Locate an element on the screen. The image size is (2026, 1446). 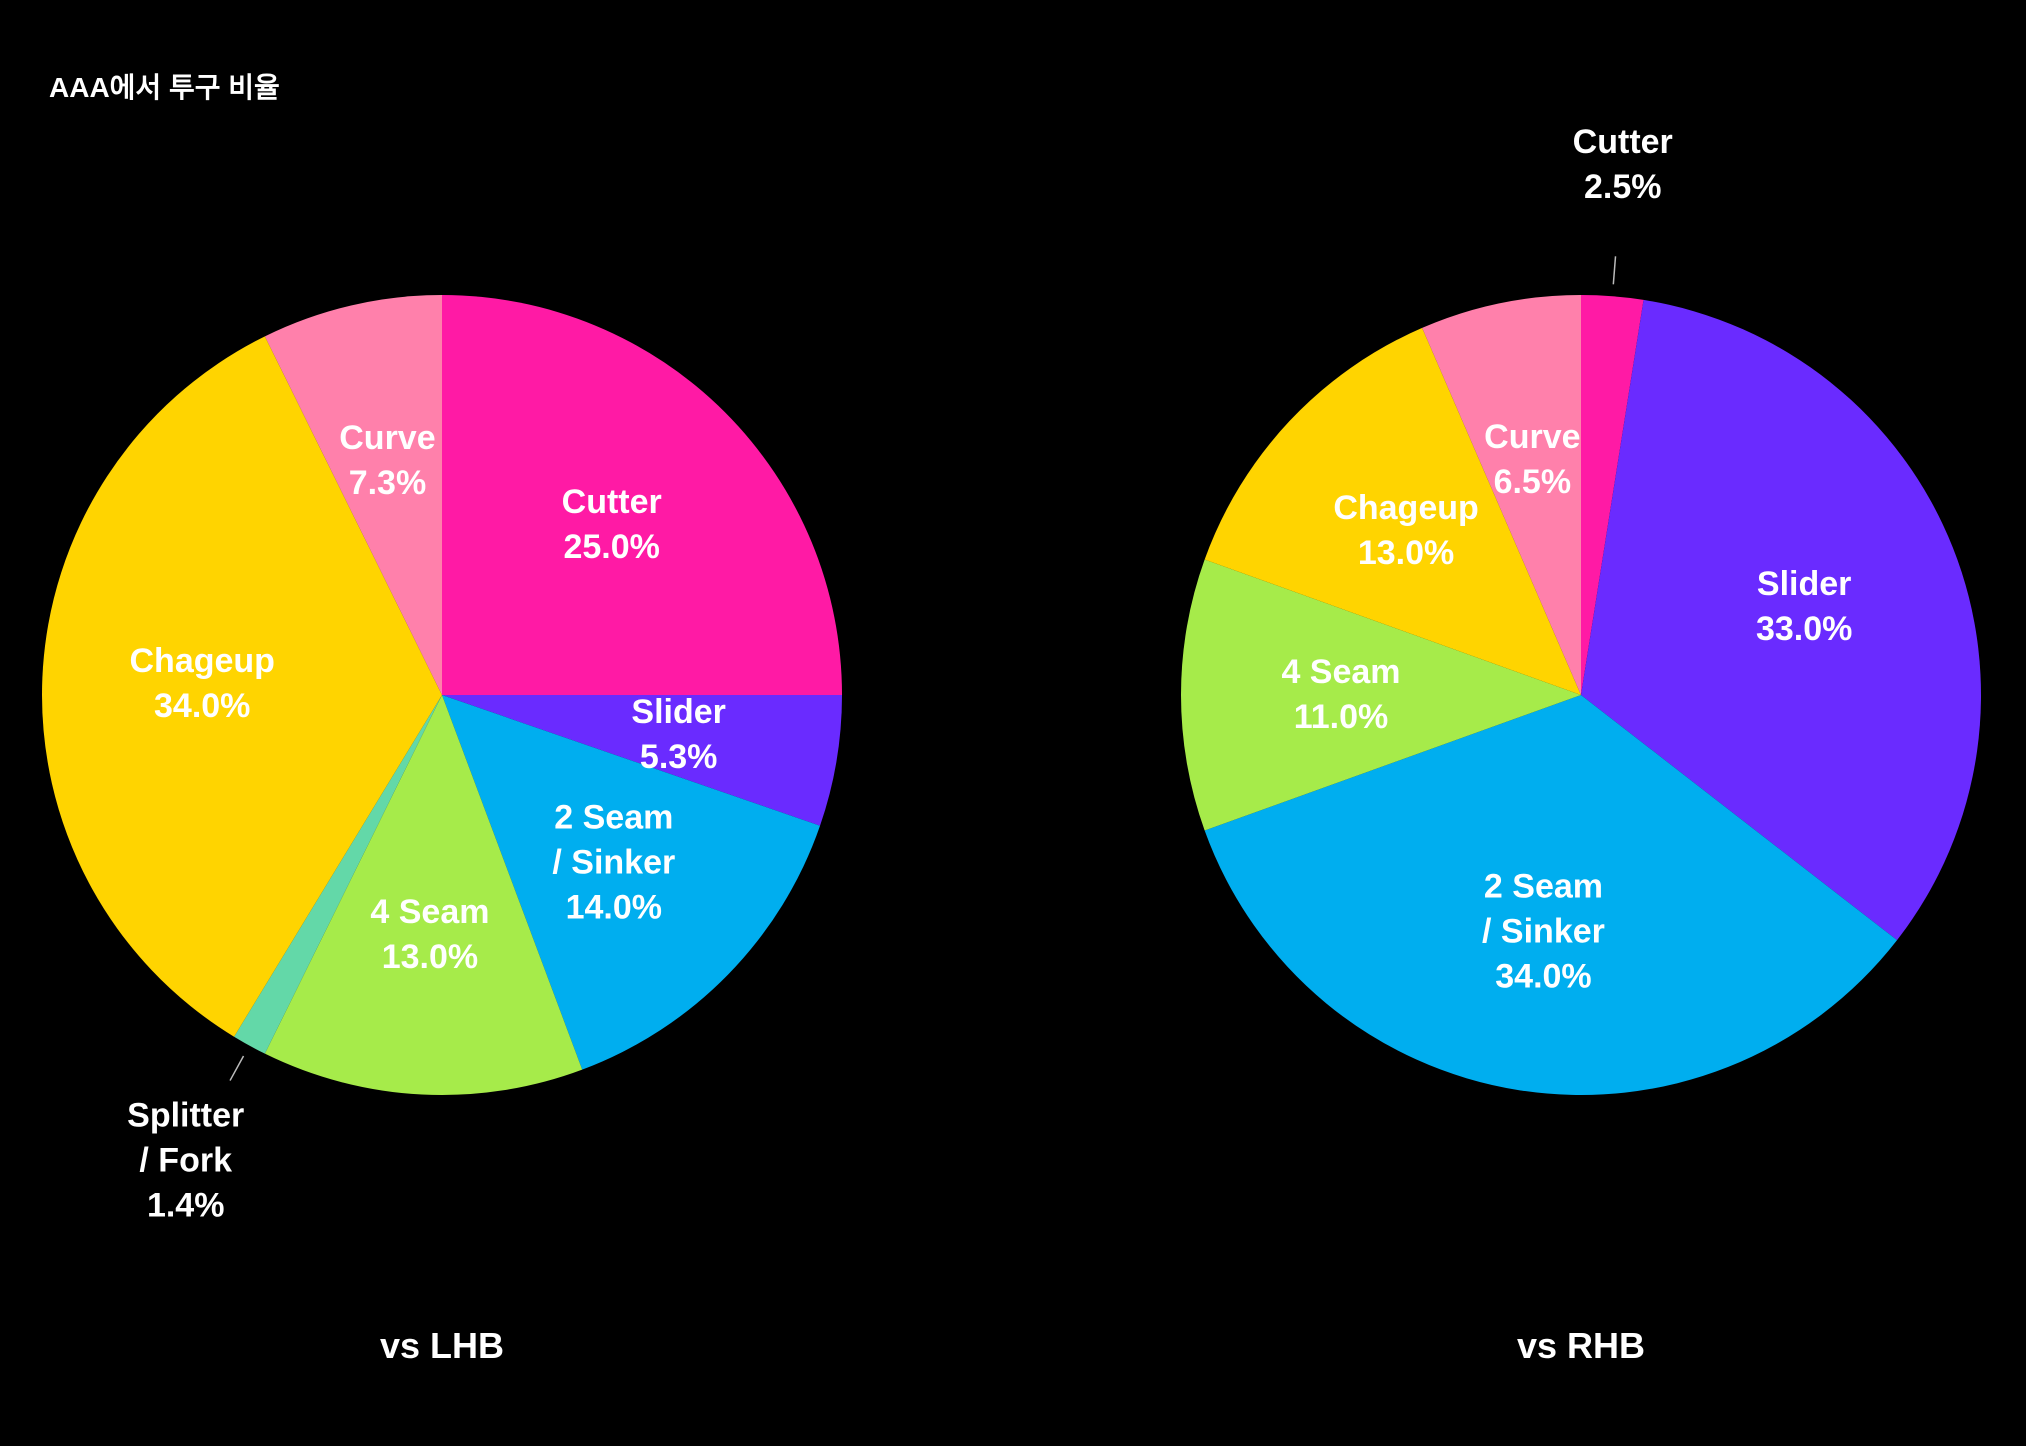
data-label: Slider 33.0% is located at coordinates (1804, 607).